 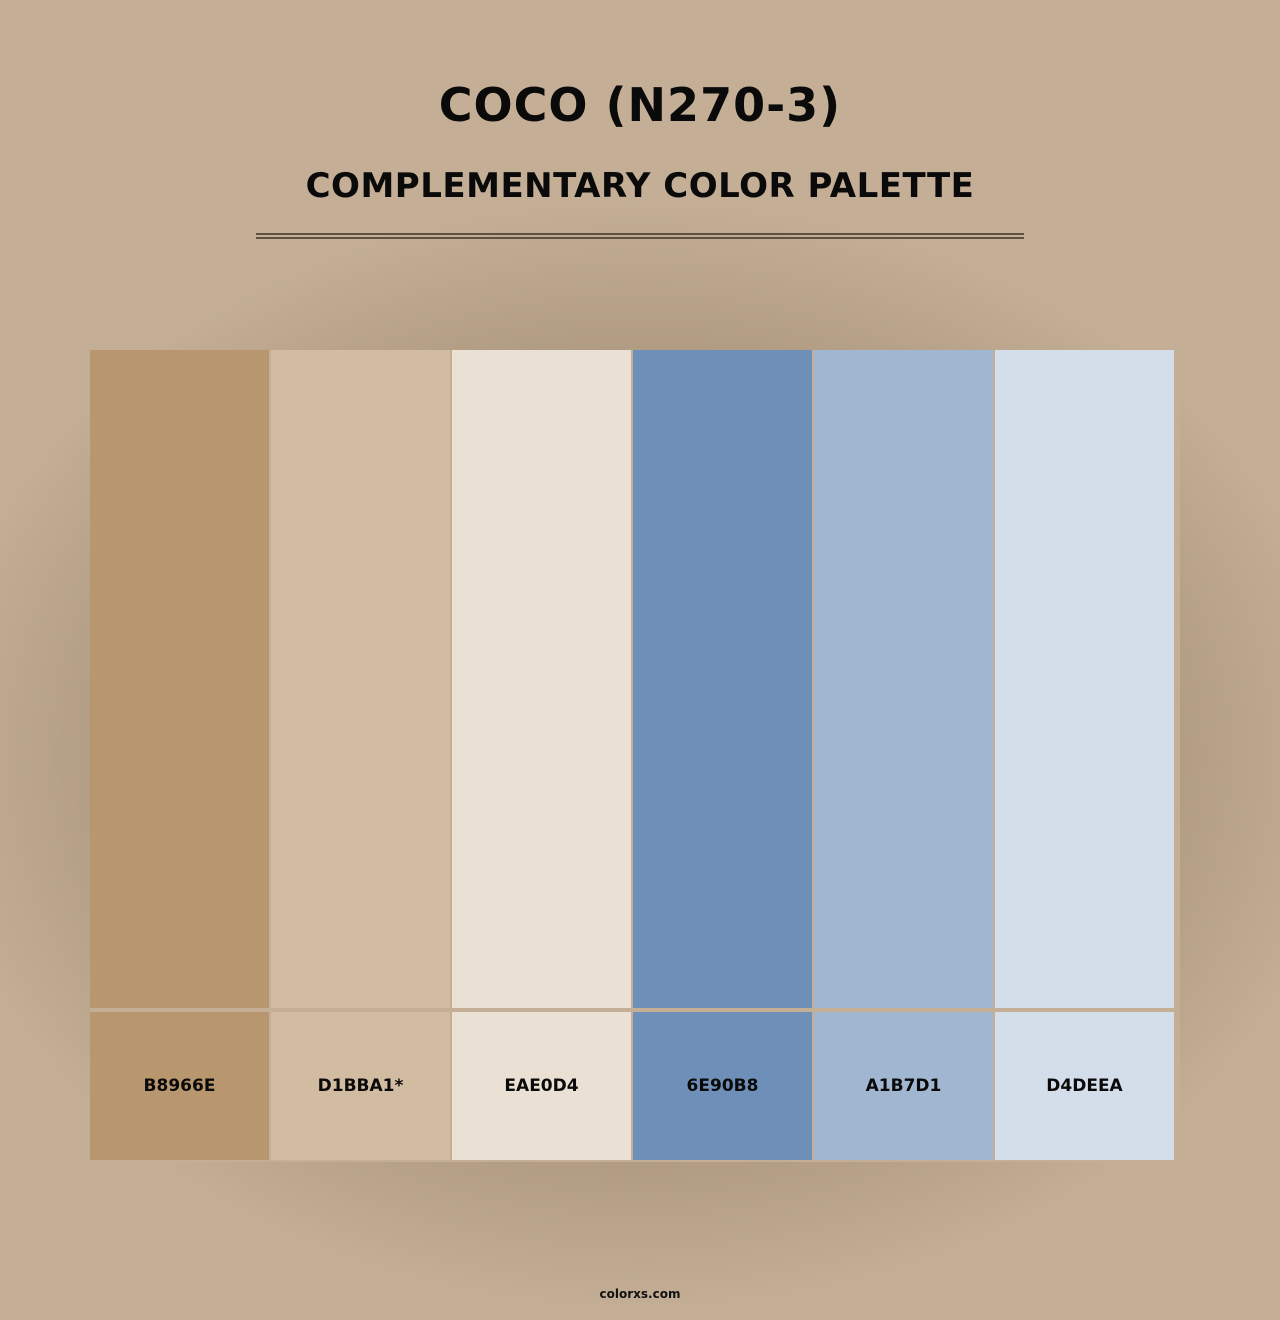 I want to click on swatch-label-area: A1B7D1, so click(x=903, y=1086).